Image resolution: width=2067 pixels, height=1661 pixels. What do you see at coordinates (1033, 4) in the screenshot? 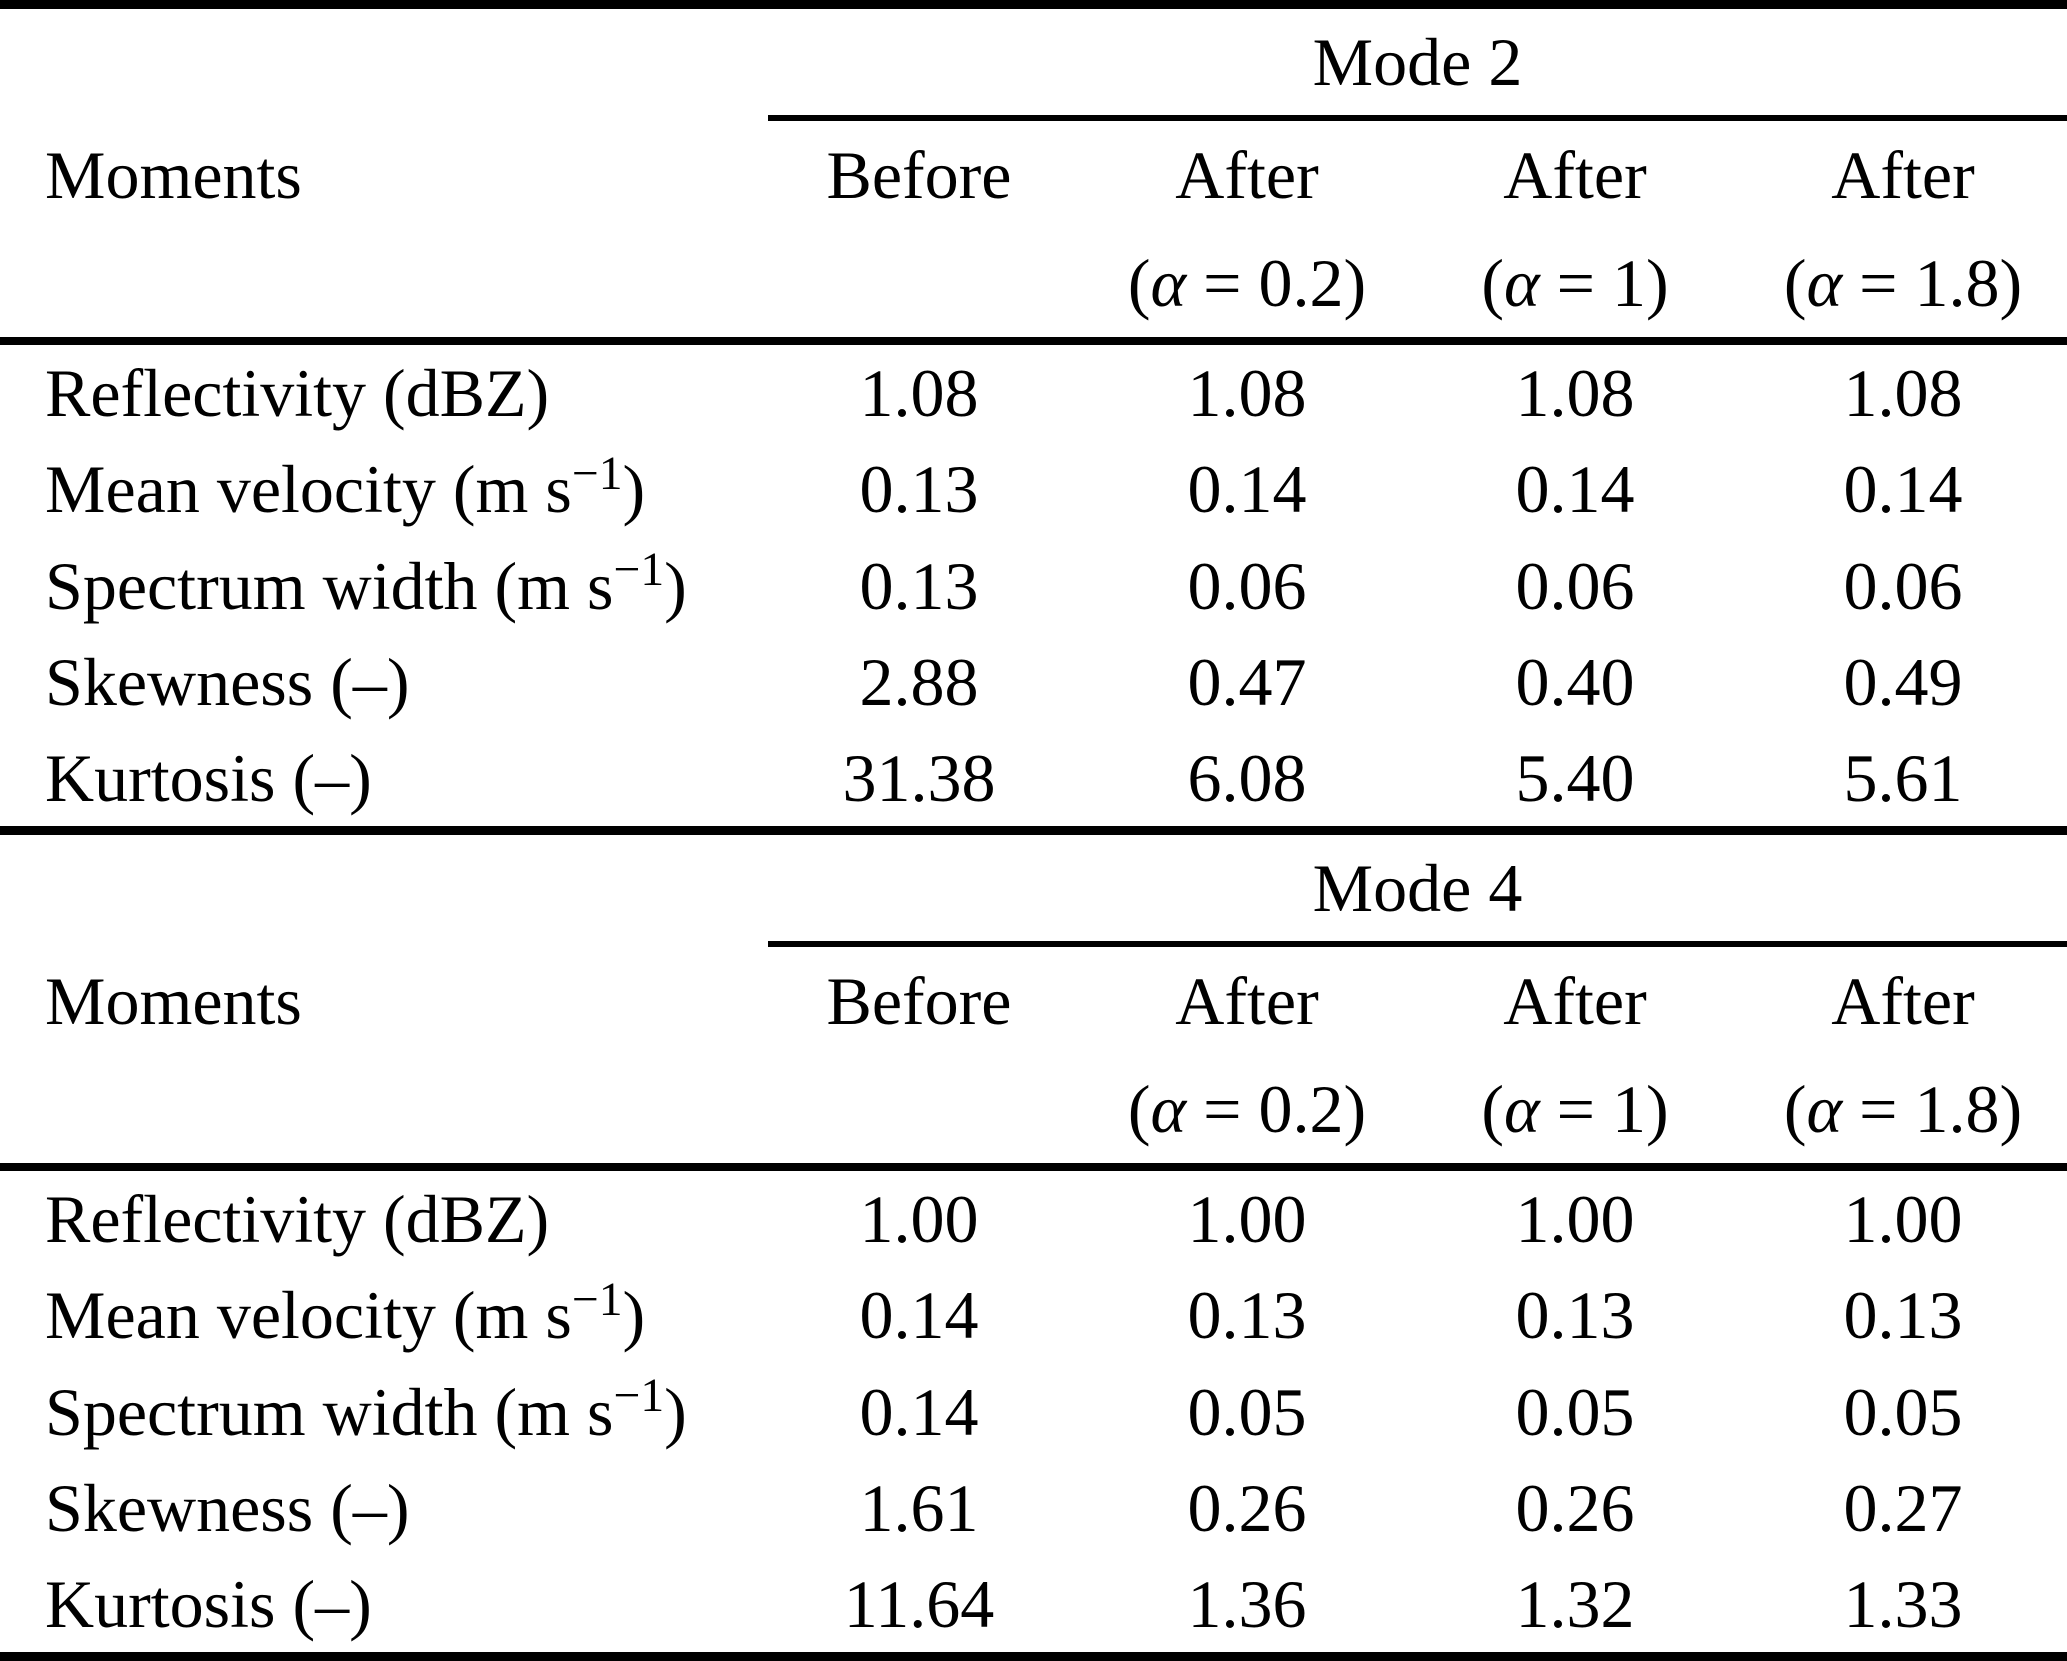
I see `top-rule` at bounding box center [1033, 4].